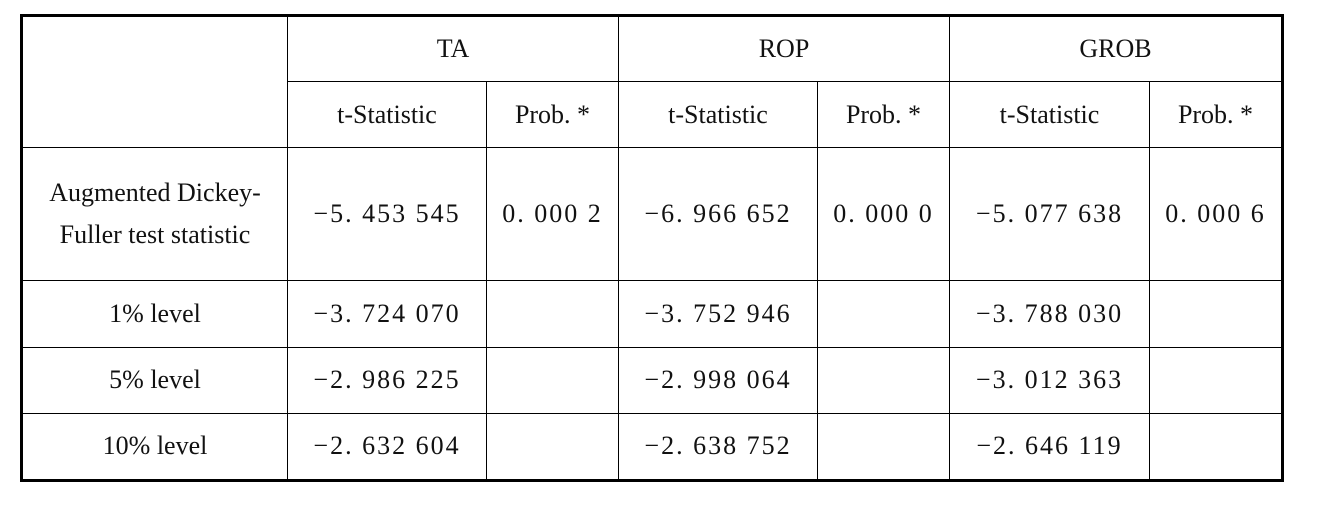 Image resolution: width=1319 pixels, height=518 pixels. Describe the element at coordinates (387, 380) in the screenshot. I see `value-cell: −2. 986 225` at that location.